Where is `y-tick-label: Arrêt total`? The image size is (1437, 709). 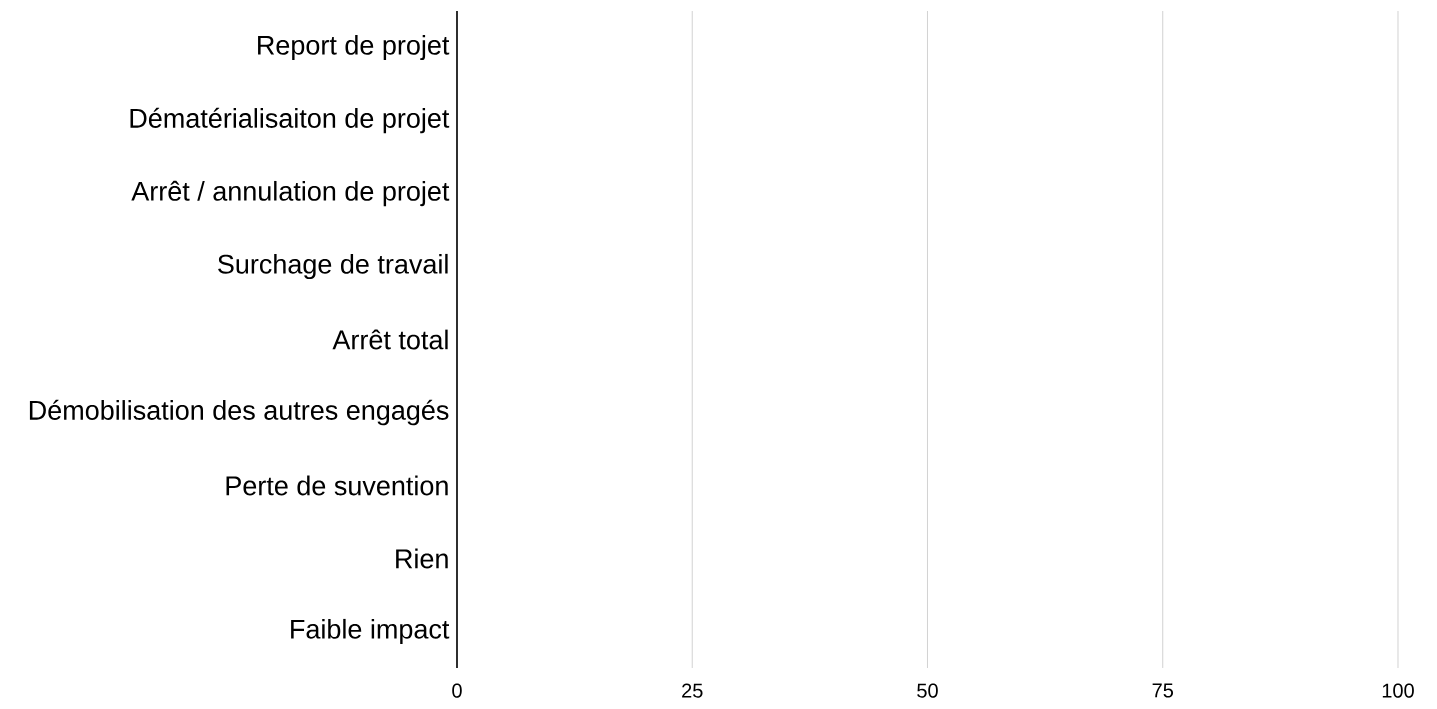 y-tick-label: Arrêt total is located at coordinates (390, 339).